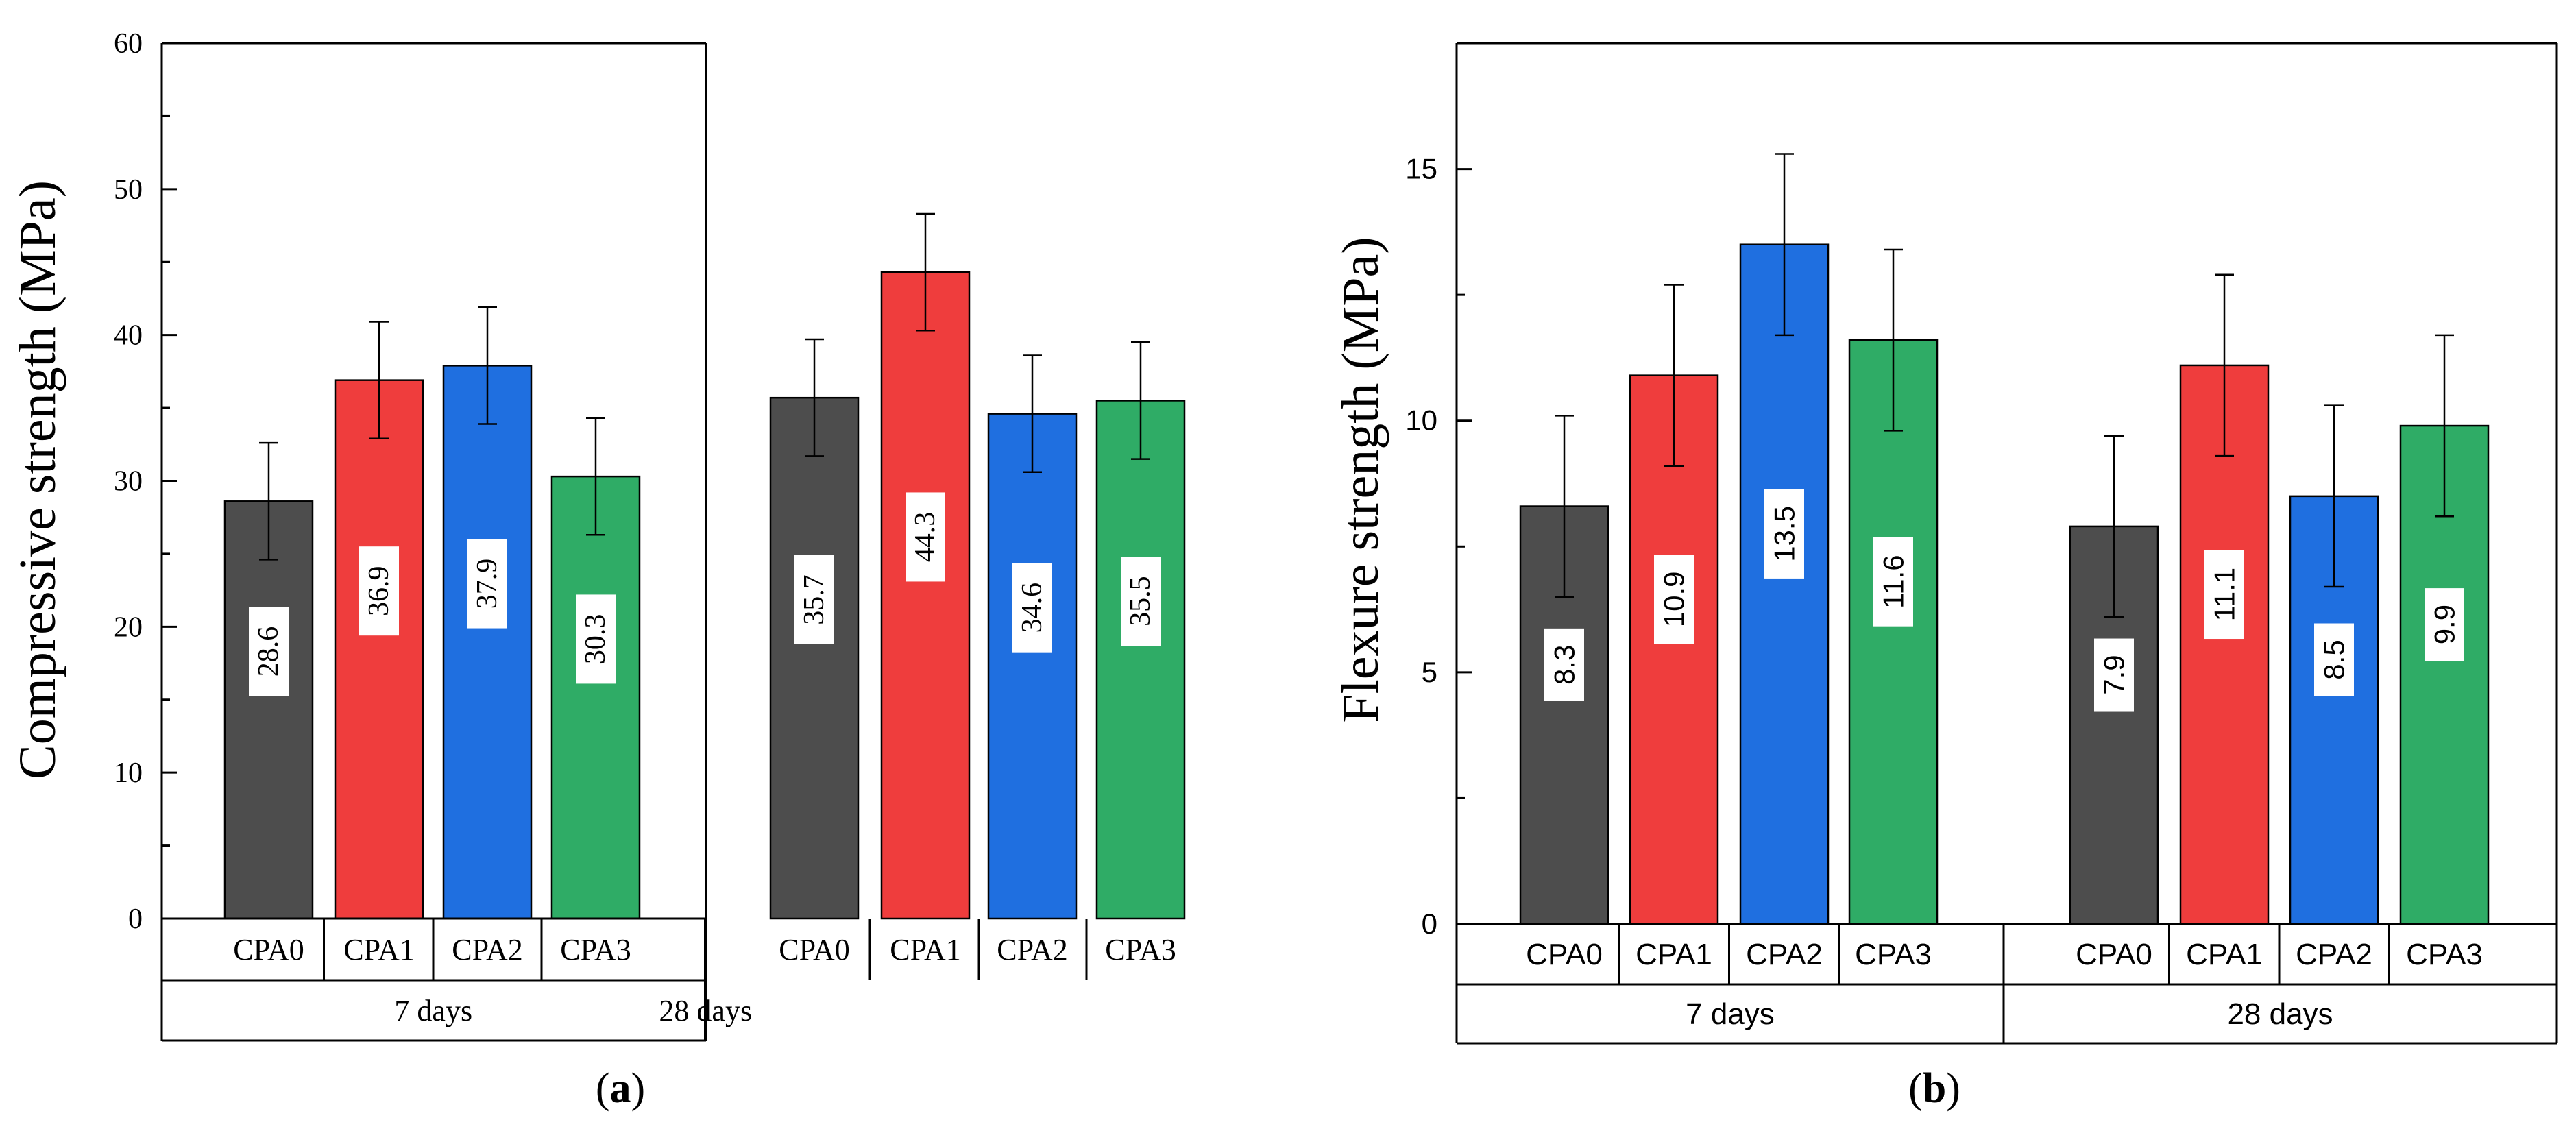 Image resolution: width=2576 pixels, height=1131 pixels. I want to click on panel-label-letter: a, so click(620, 1088).